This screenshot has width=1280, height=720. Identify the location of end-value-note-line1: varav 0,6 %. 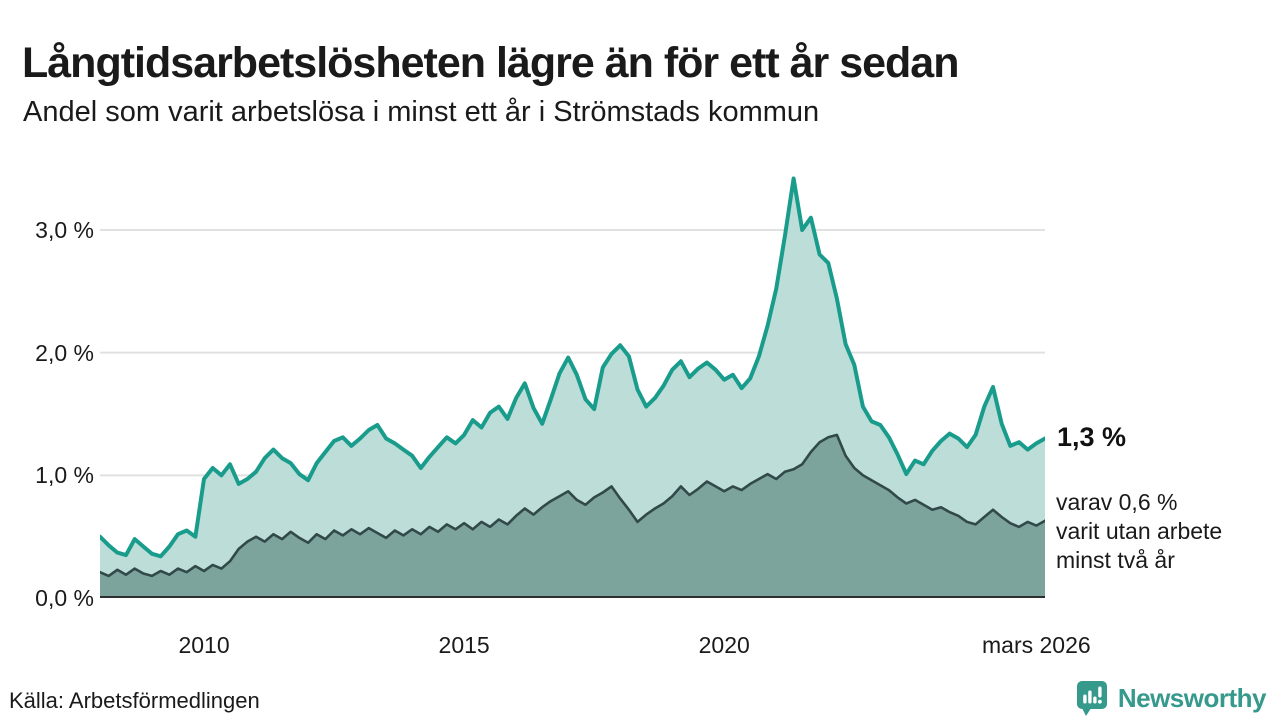
(1117, 502).